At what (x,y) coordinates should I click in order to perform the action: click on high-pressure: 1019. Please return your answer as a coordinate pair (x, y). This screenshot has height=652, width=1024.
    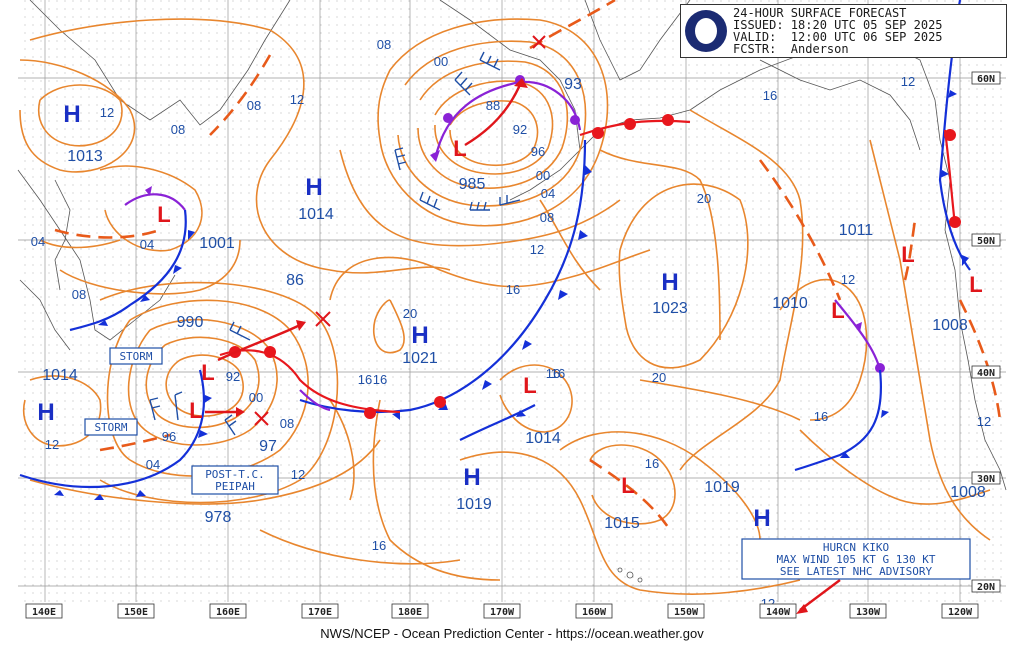
    Looking at the image, I should click on (474, 504).